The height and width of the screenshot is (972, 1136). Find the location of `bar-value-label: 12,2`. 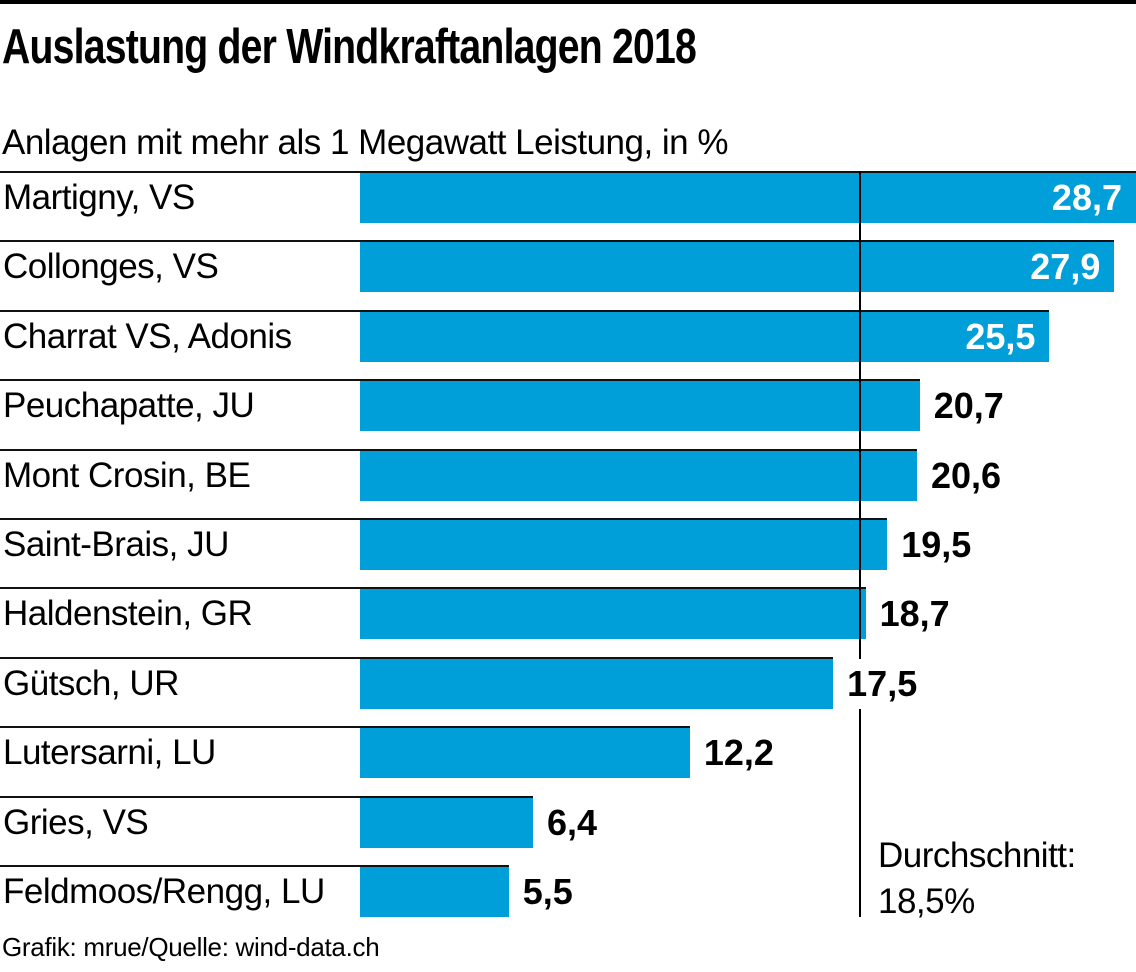

bar-value-label: 12,2 is located at coordinates (738, 753).